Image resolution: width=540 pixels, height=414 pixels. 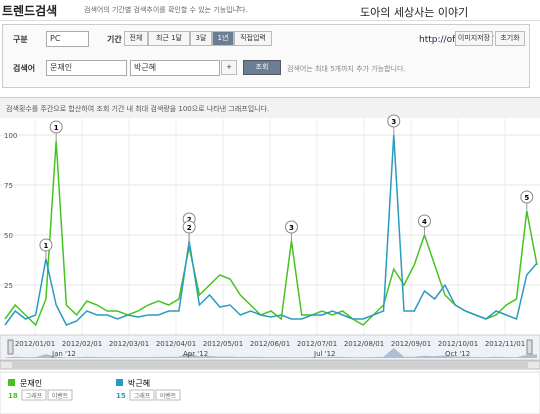 What do you see at coordinates (270, 344) in the screenshot?
I see `x-tick-label: 2012/06/01` at bounding box center [270, 344].